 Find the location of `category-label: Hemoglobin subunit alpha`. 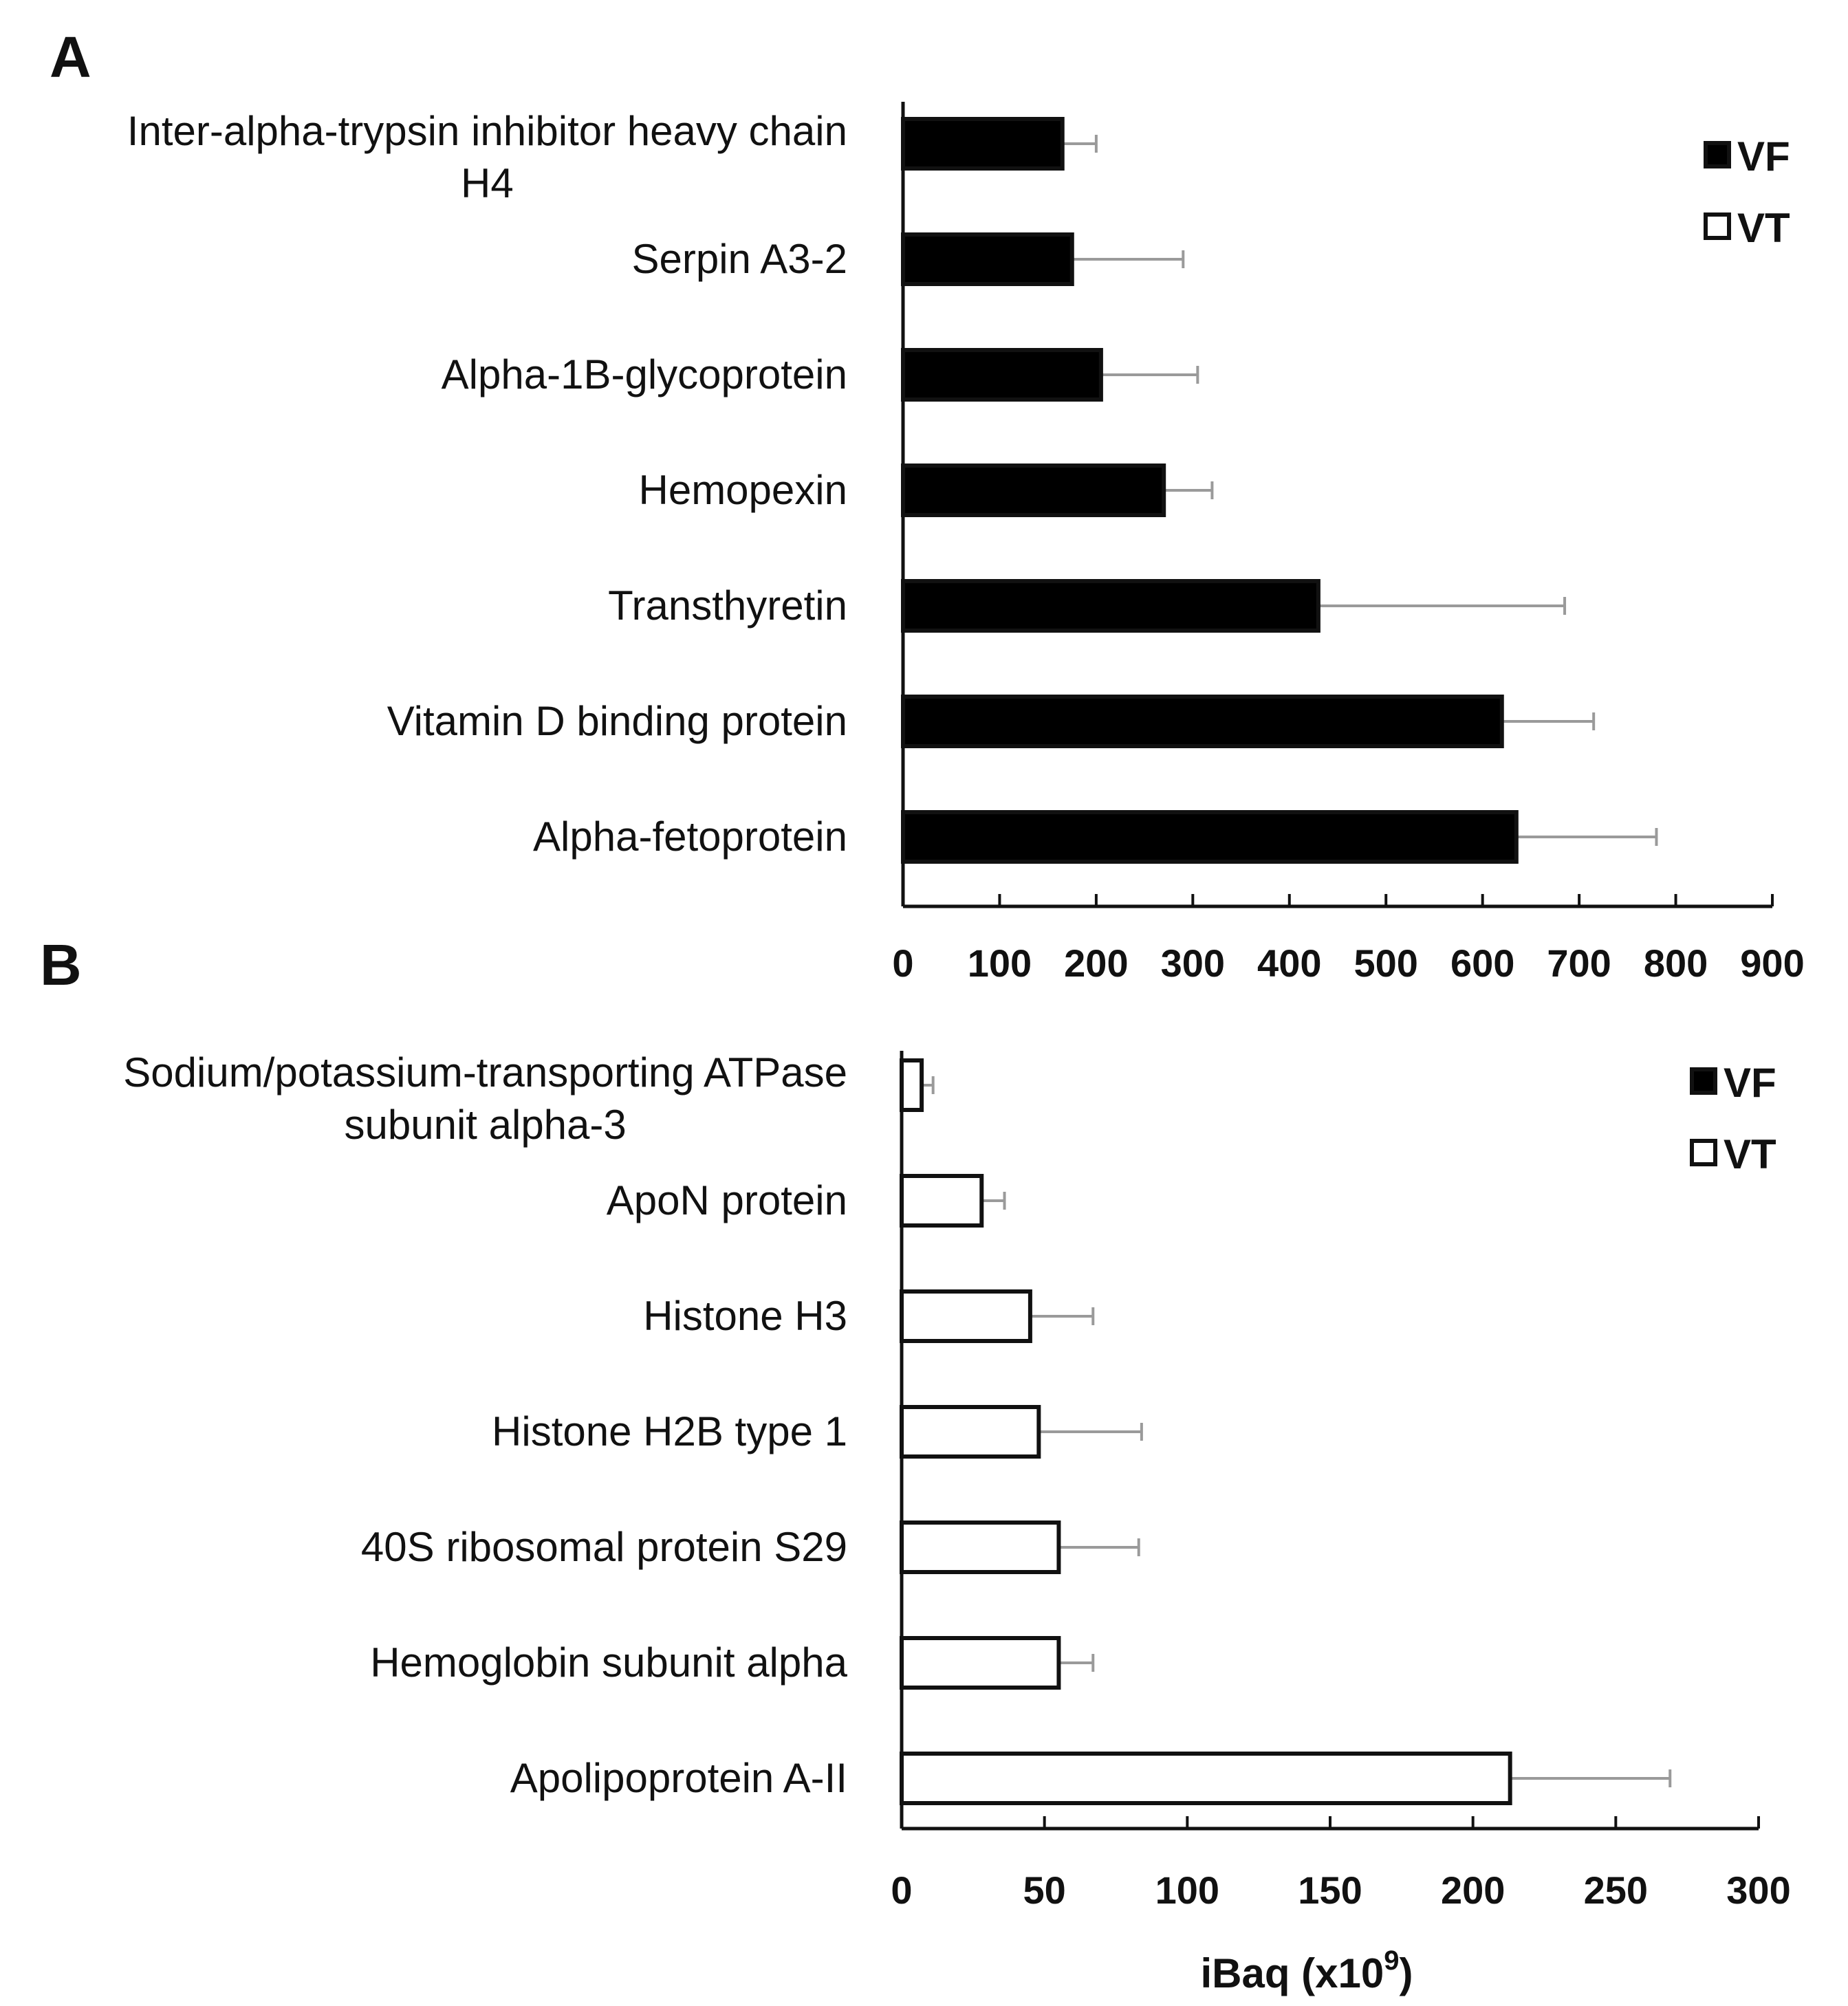

category-label: Hemoglobin subunit alpha is located at coordinates (608, 1662).